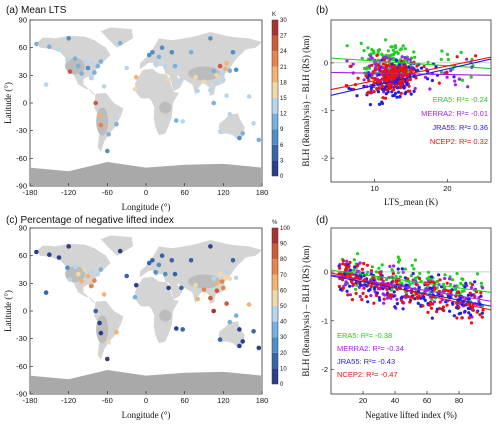  I want to click on panel-b-fit-lines, so click(411, 76).